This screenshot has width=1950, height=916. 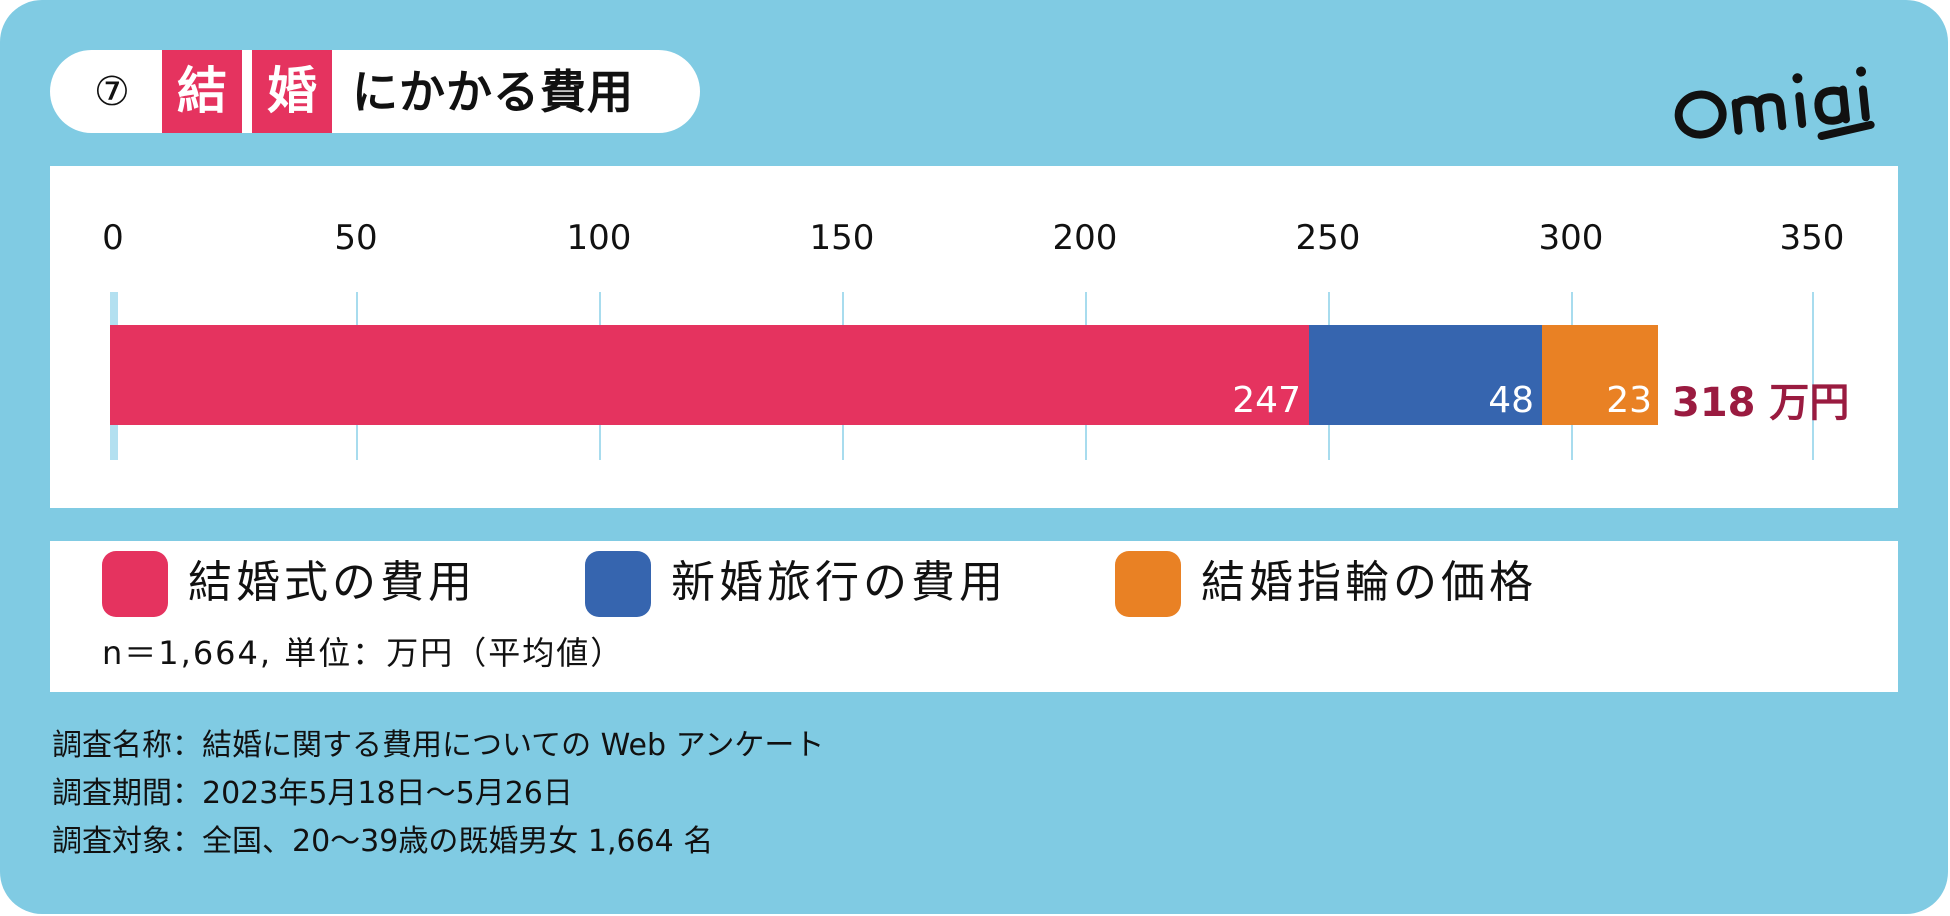 What do you see at coordinates (709, 375) in the screenshot?
I see `bar-segment-wedding: 247` at bounding box center [709, 375].